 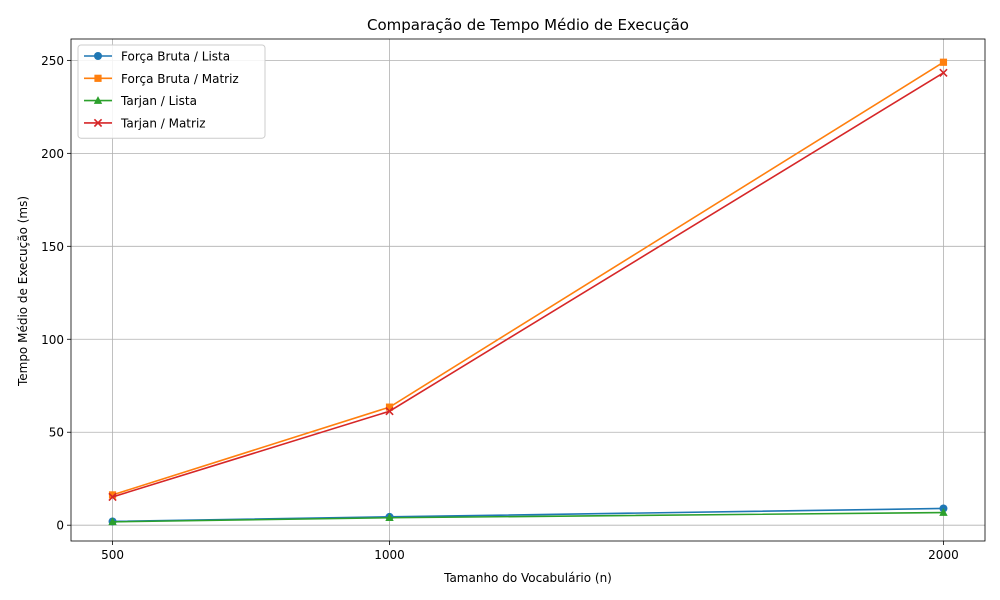 I want to click on legend-entry: Força Bruta / Matriz, so click(x=161, y=79).